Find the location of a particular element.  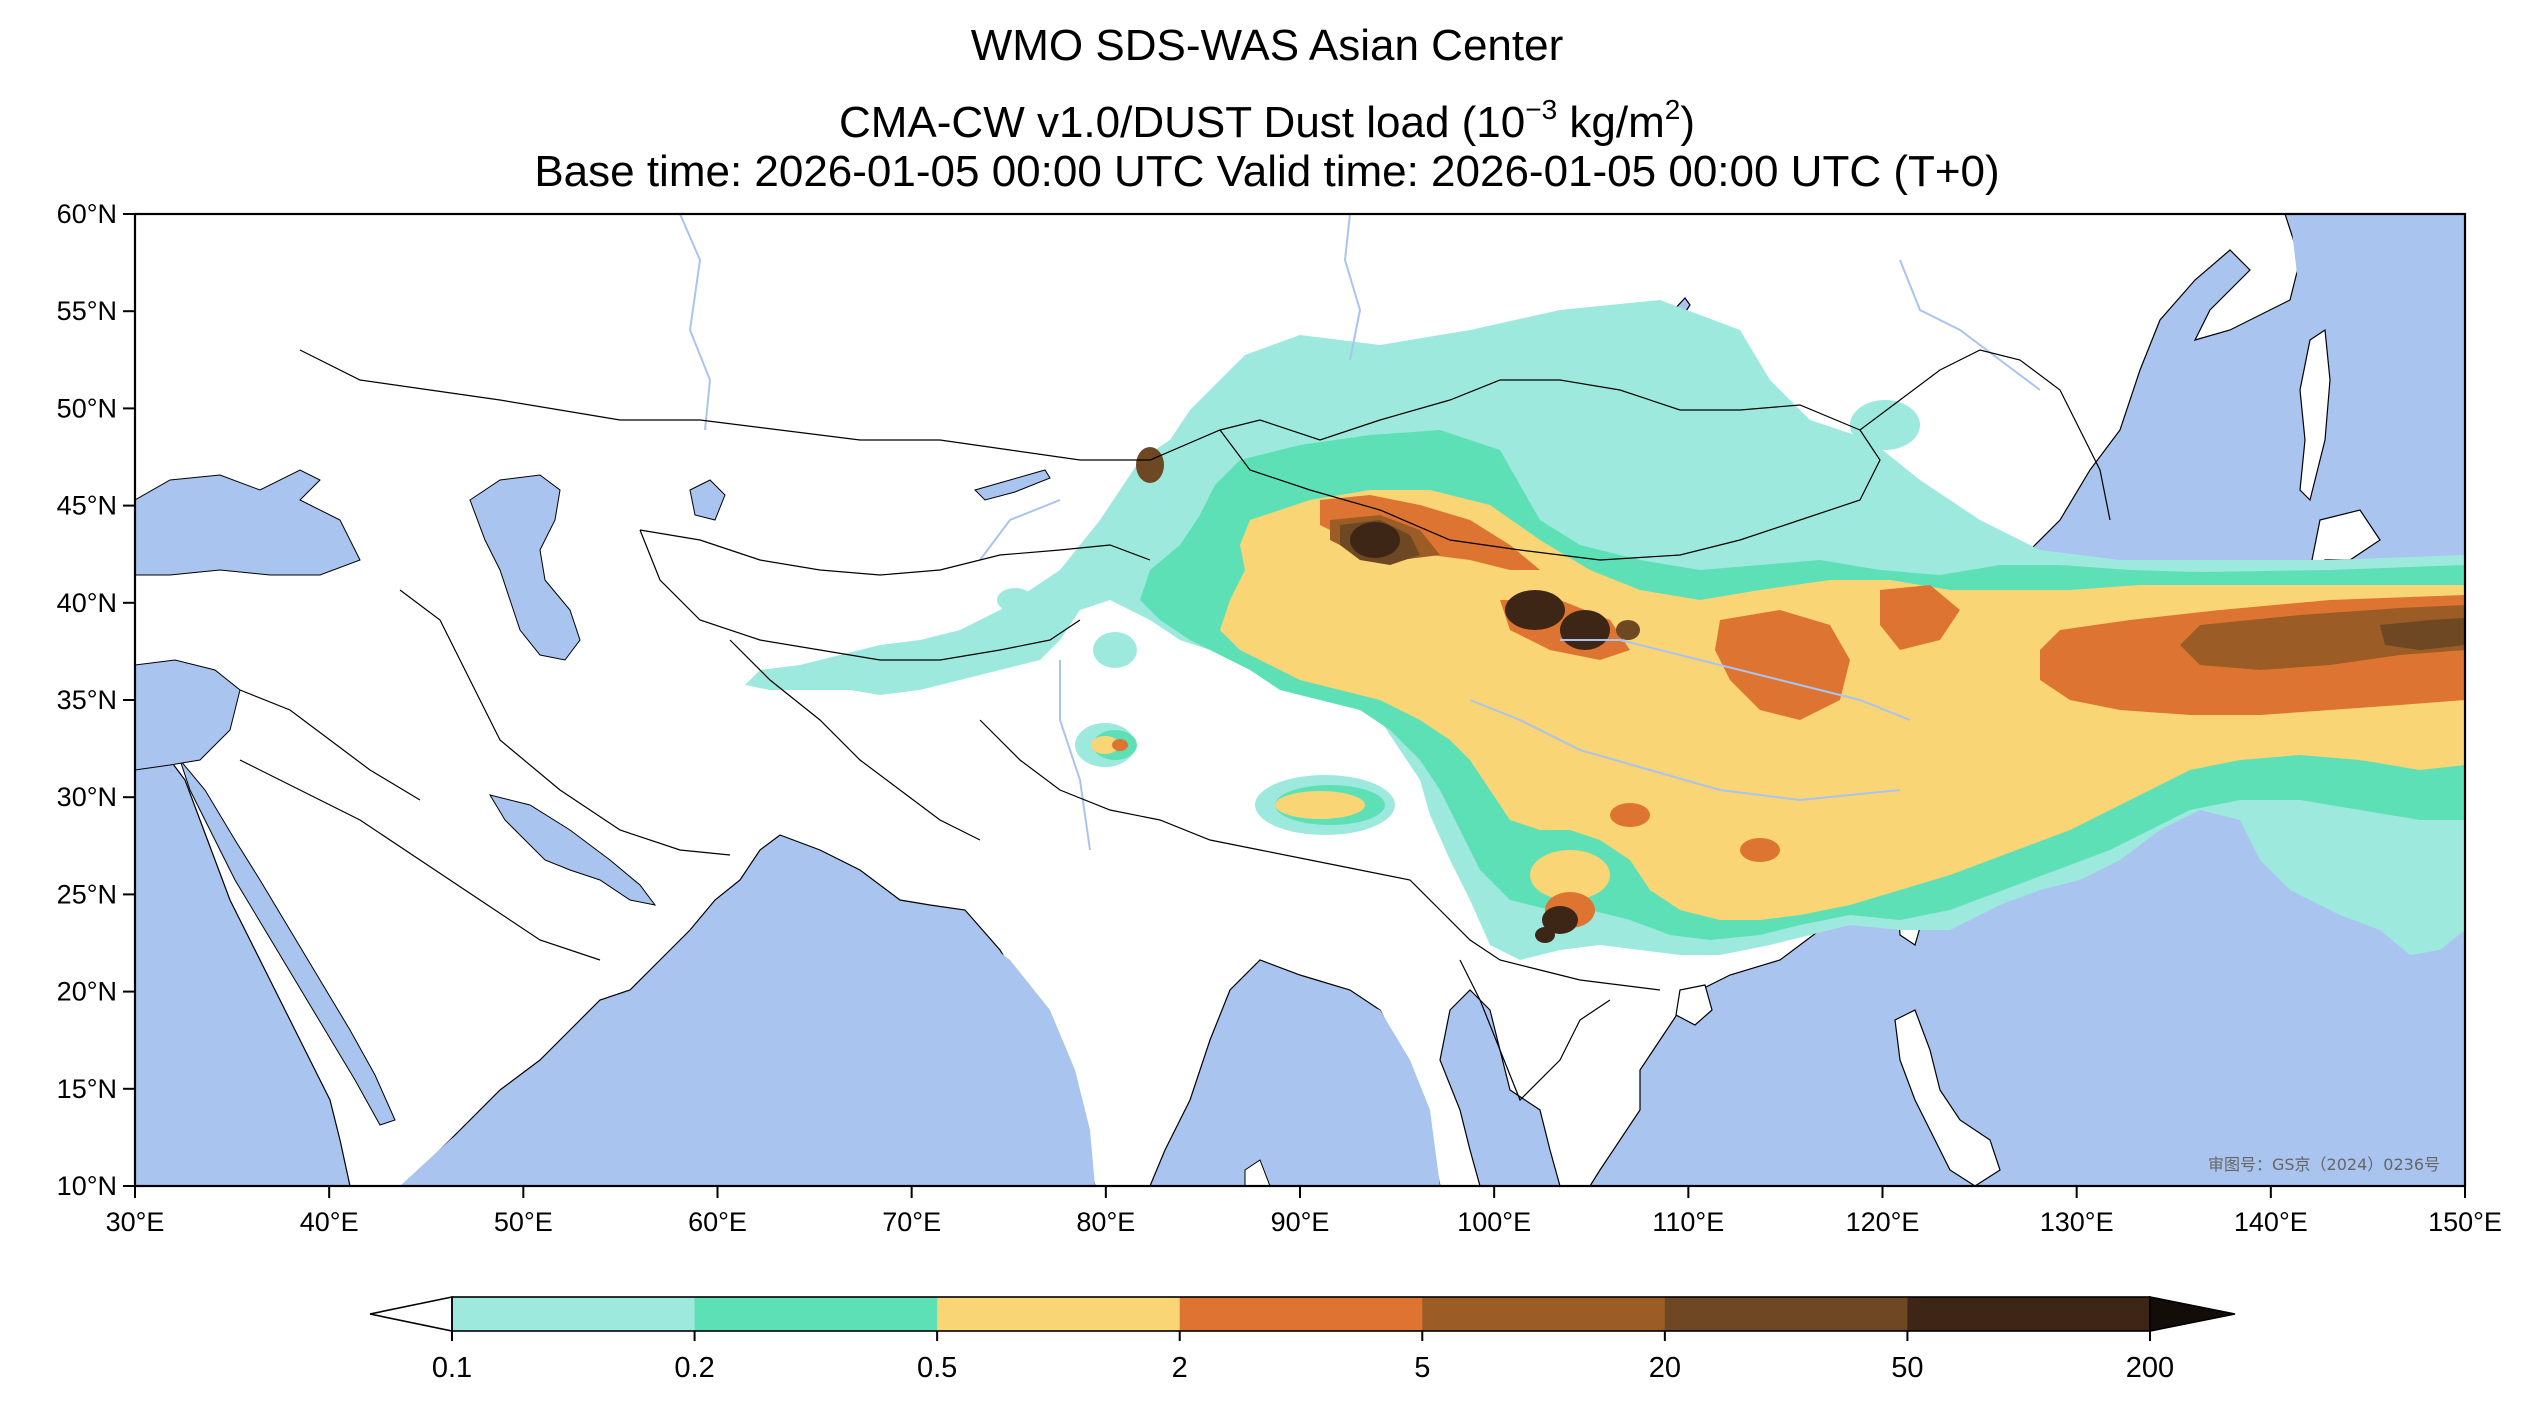

lat-tick-label: 35°N is located at coordinates (87, 700).